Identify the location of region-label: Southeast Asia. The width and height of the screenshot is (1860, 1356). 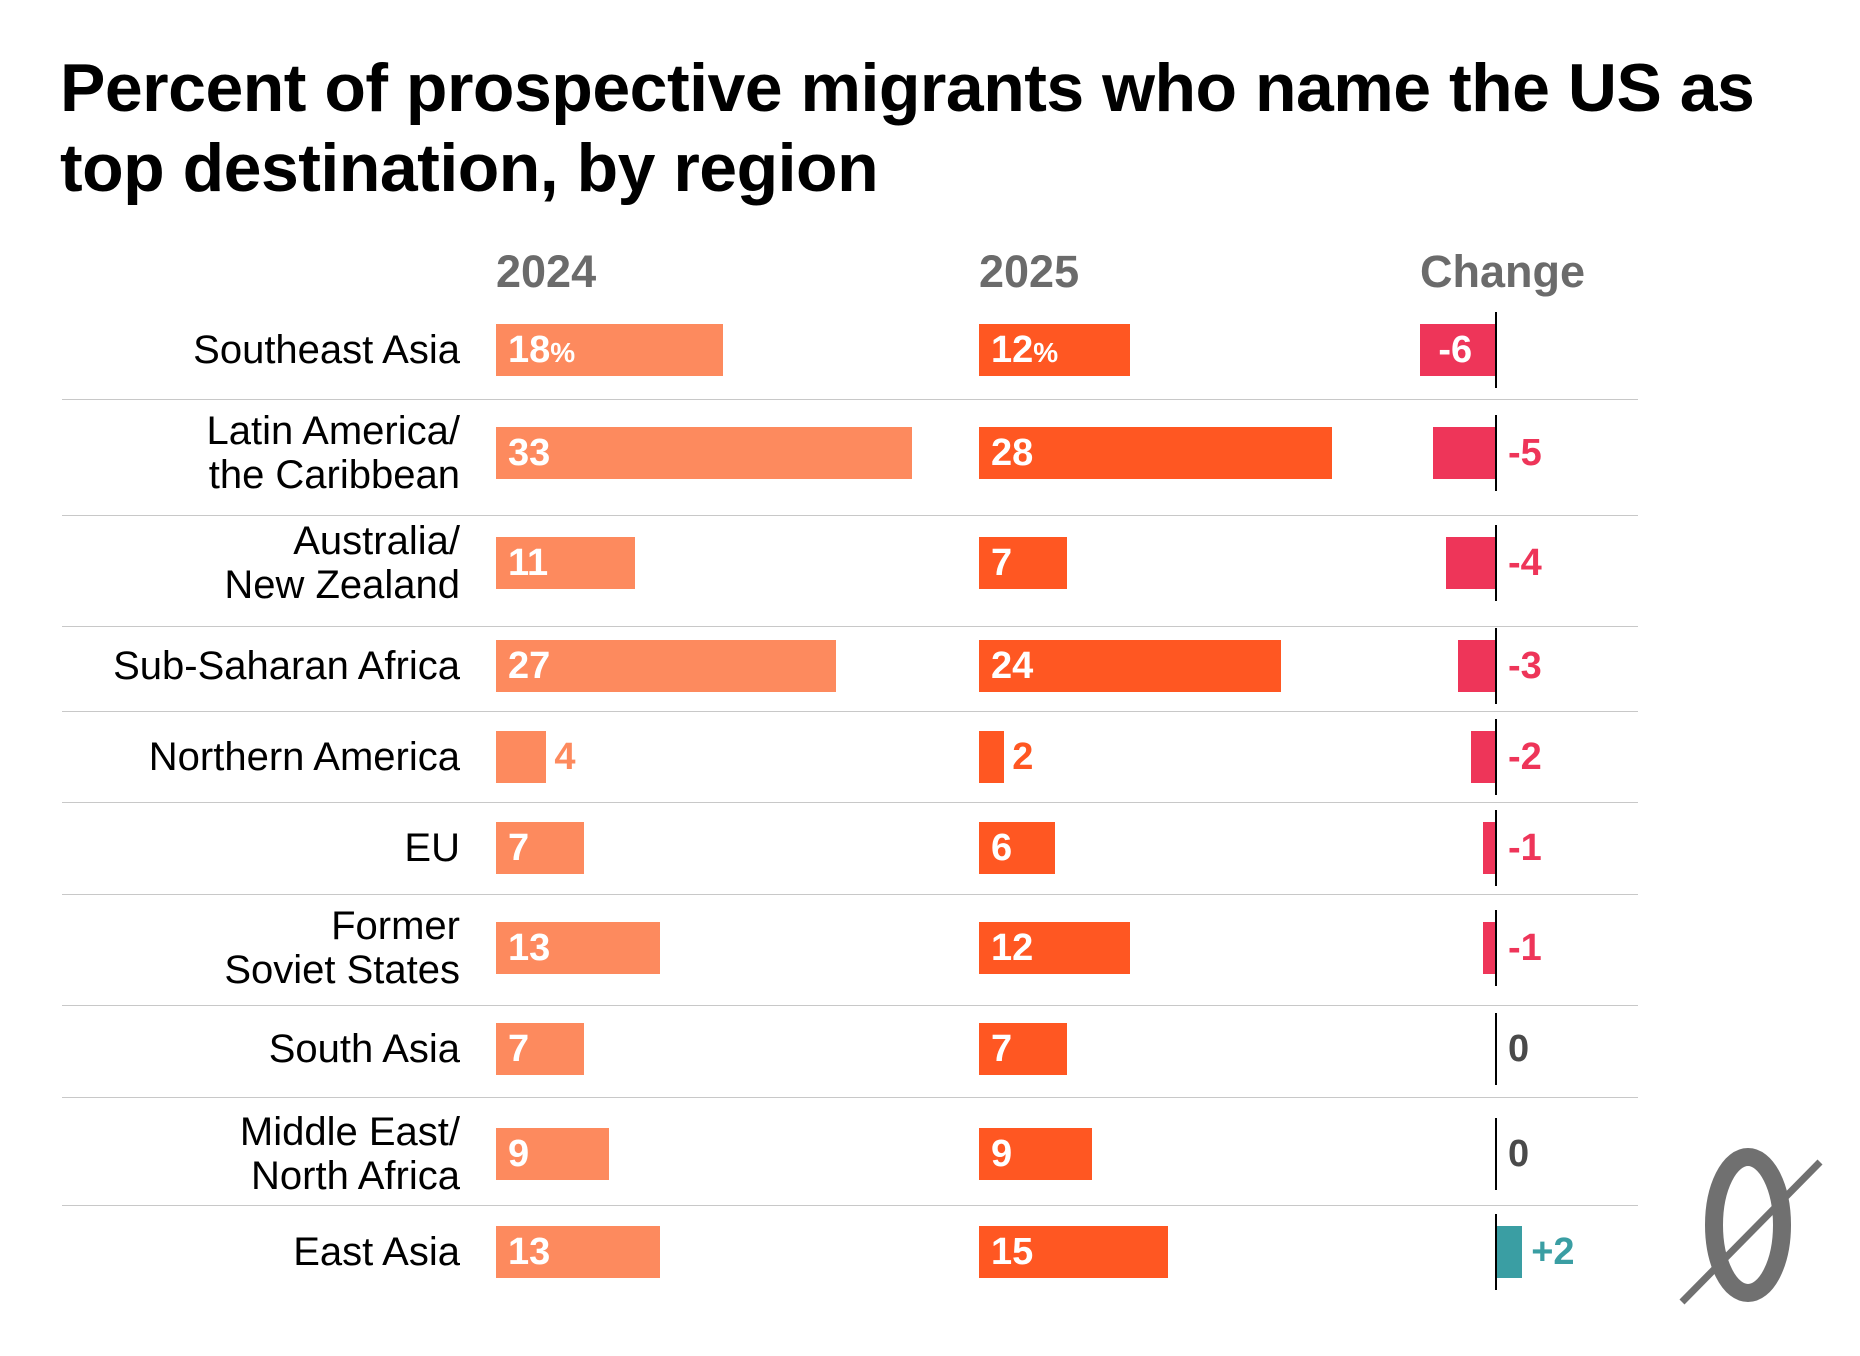
(326, 350).